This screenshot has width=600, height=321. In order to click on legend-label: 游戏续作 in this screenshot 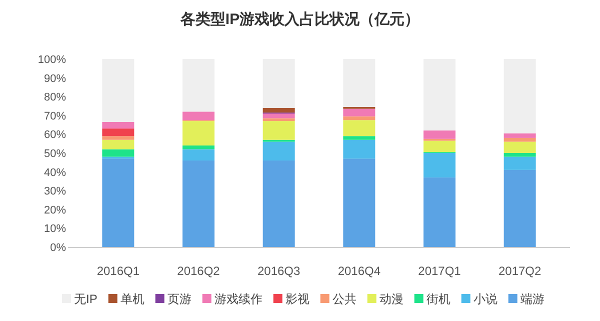, I will do `click(238, 299)`.